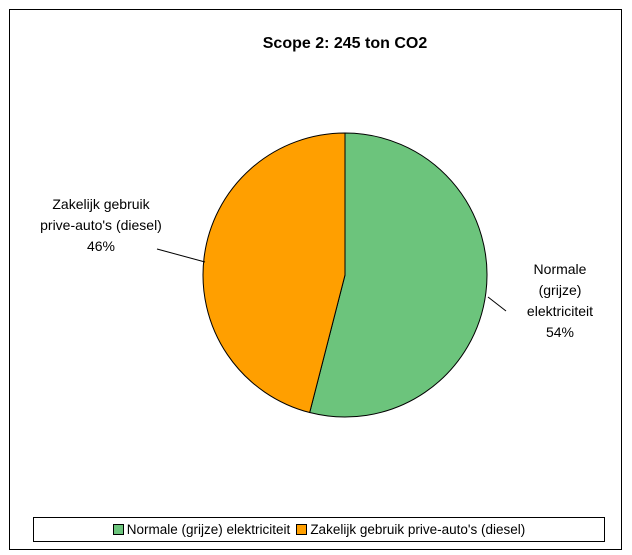 This screenshot has height=555, width=632. I want to click on label-value: 46%, so click(101, 246).